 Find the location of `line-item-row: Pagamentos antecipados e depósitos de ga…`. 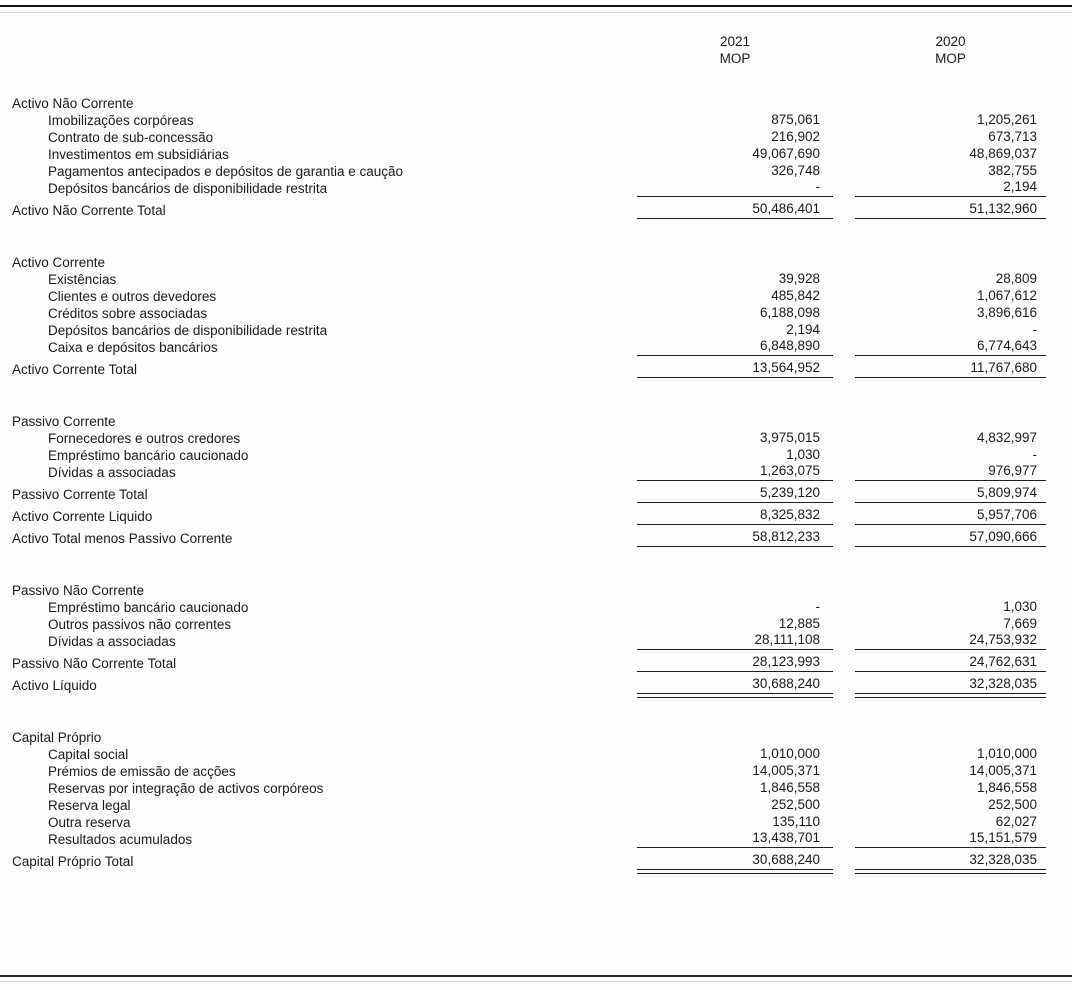

line-item-row: Pagamentos antecipados e depósitos de ga… is located at coordinates (529, 171).